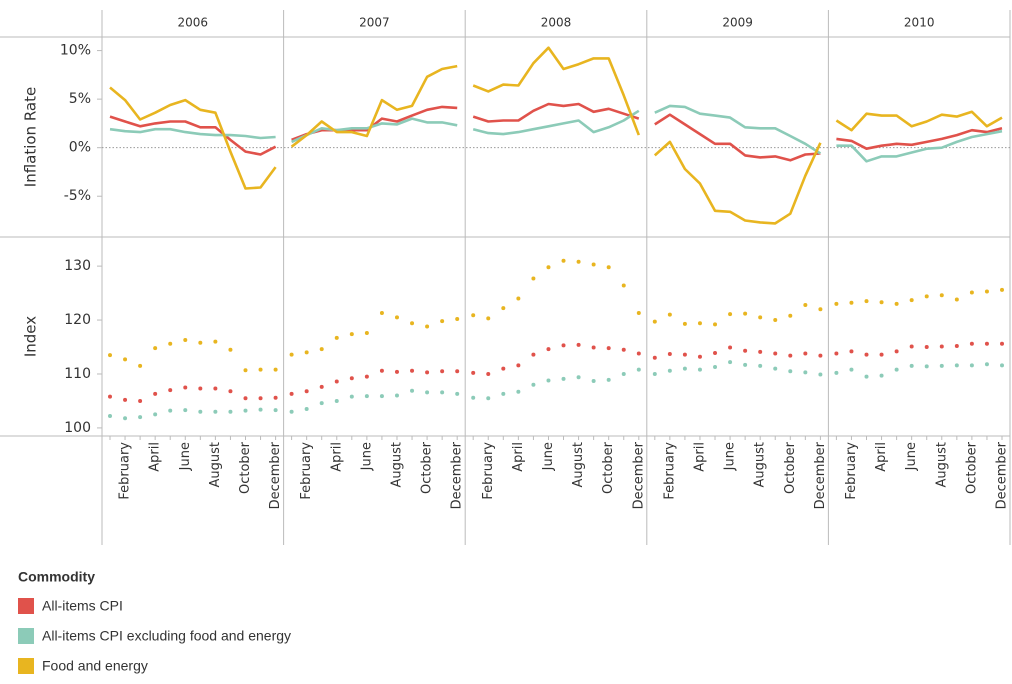 Image resolution: width=1012 pixels, height=684 pixels. Describe the element at coordinates (56, 577) in the screenshot. I see `legend-title: Commodity` at that location.